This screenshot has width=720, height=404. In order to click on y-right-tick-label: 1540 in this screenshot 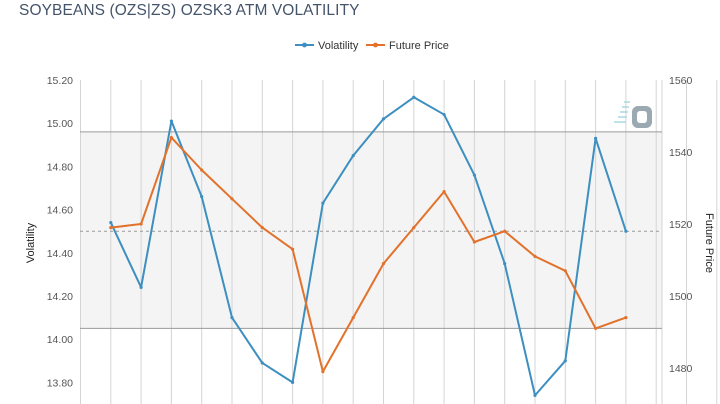, I will do `click(681, 153)`.